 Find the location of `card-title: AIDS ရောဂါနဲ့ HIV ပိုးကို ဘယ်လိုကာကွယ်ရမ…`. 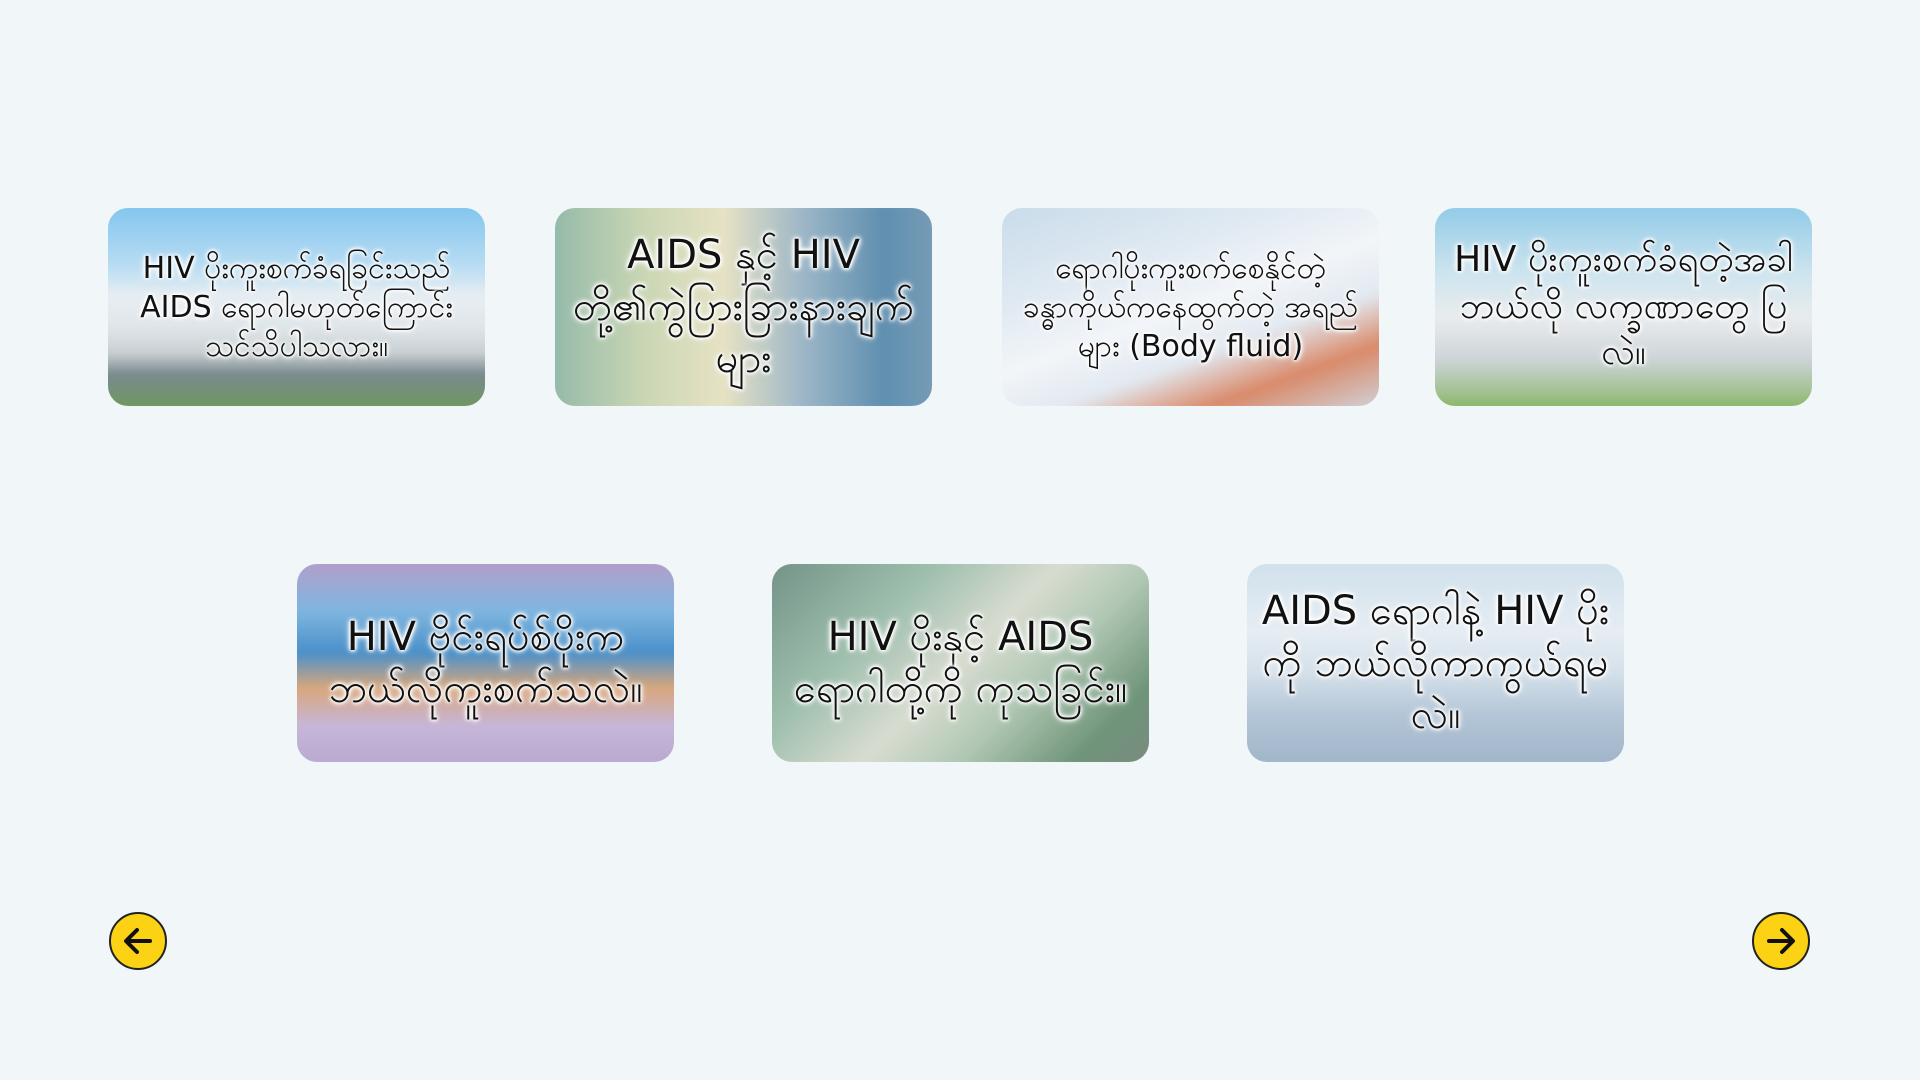

card-title: AIDS ရောဂါနဲ့ HIV ပိုးကို ဘယ်လိုကာကွယ်ရမ… is located at coordinates (1435, 663).